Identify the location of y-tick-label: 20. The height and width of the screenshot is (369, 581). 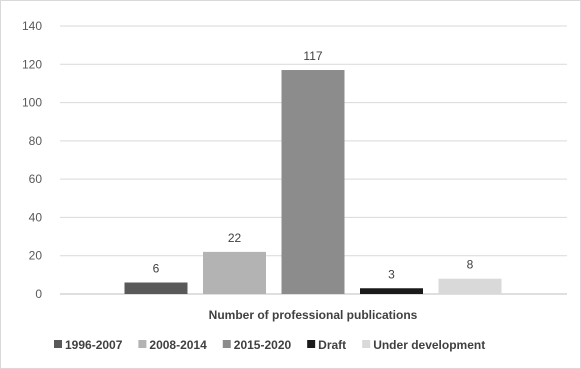
(36, 256).